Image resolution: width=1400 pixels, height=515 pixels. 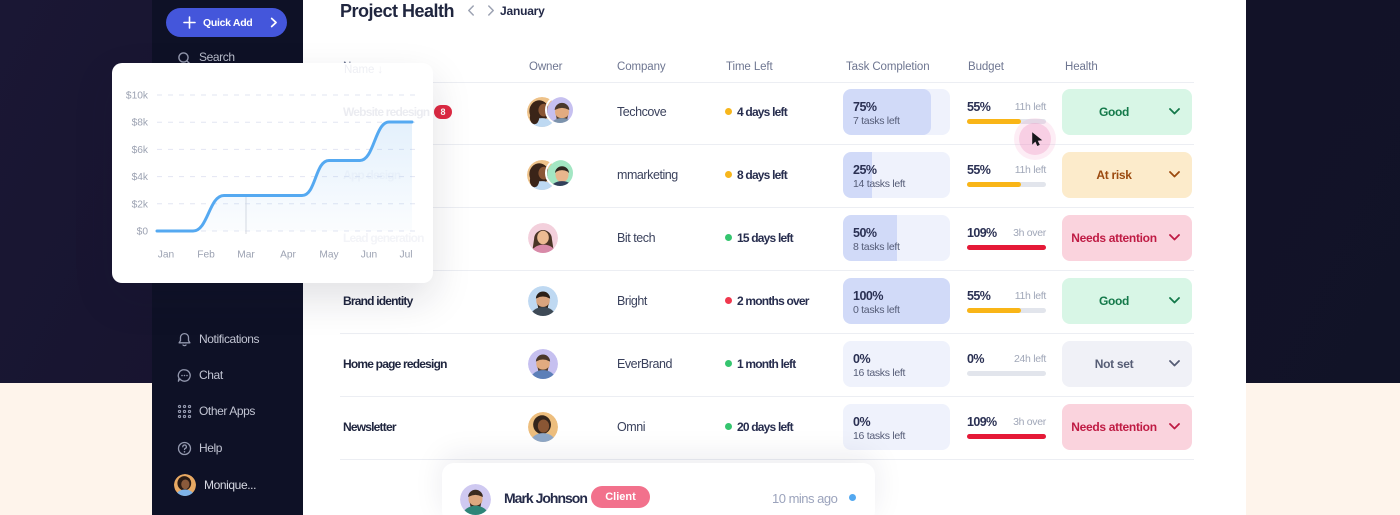 What do you see at coordinates (329, 255) in the screenshot?
I see `svg-text: May` at bounding box center [329, 255].